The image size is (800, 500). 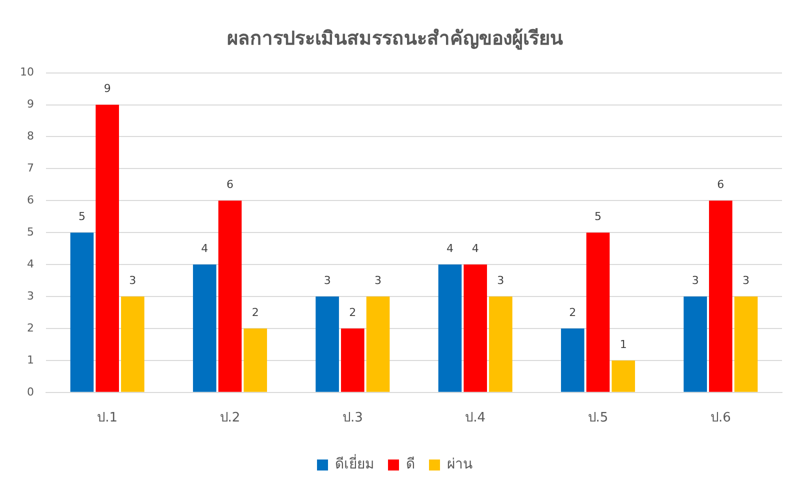 What do you see at coordinates (475, 418) in the screenshot?
I see `x-tick-label: ป.4` at bounding box center [475, 418].